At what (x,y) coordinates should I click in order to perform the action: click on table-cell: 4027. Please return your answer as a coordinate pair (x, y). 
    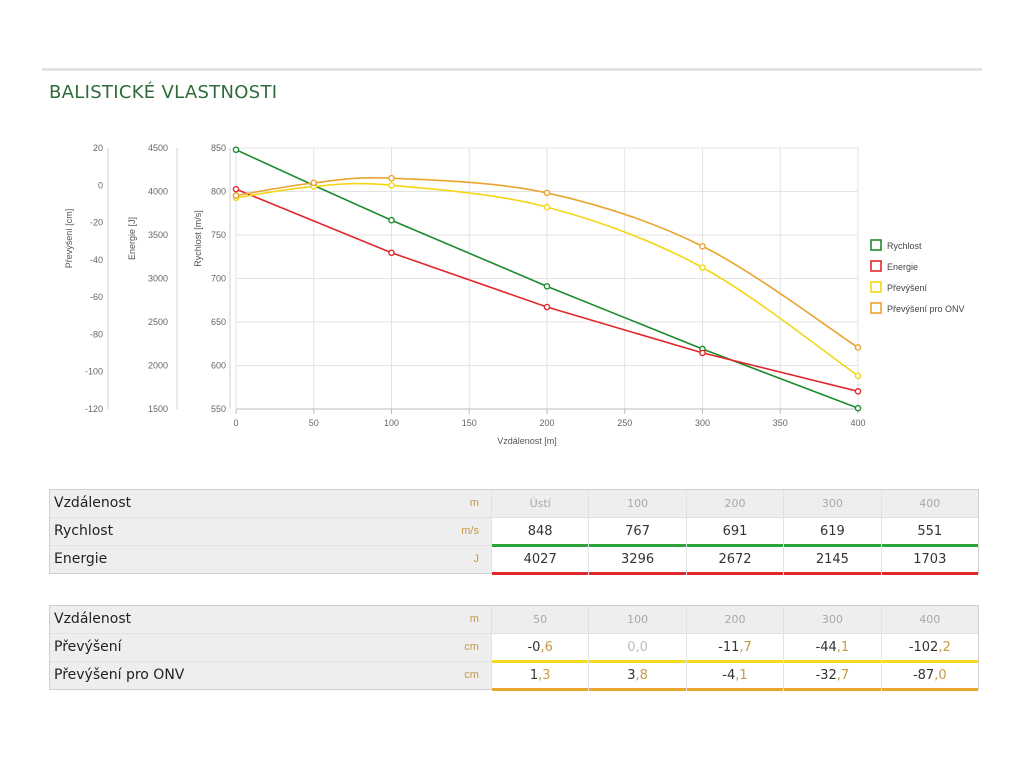
    Looking at the image, I should click on (539, 560).